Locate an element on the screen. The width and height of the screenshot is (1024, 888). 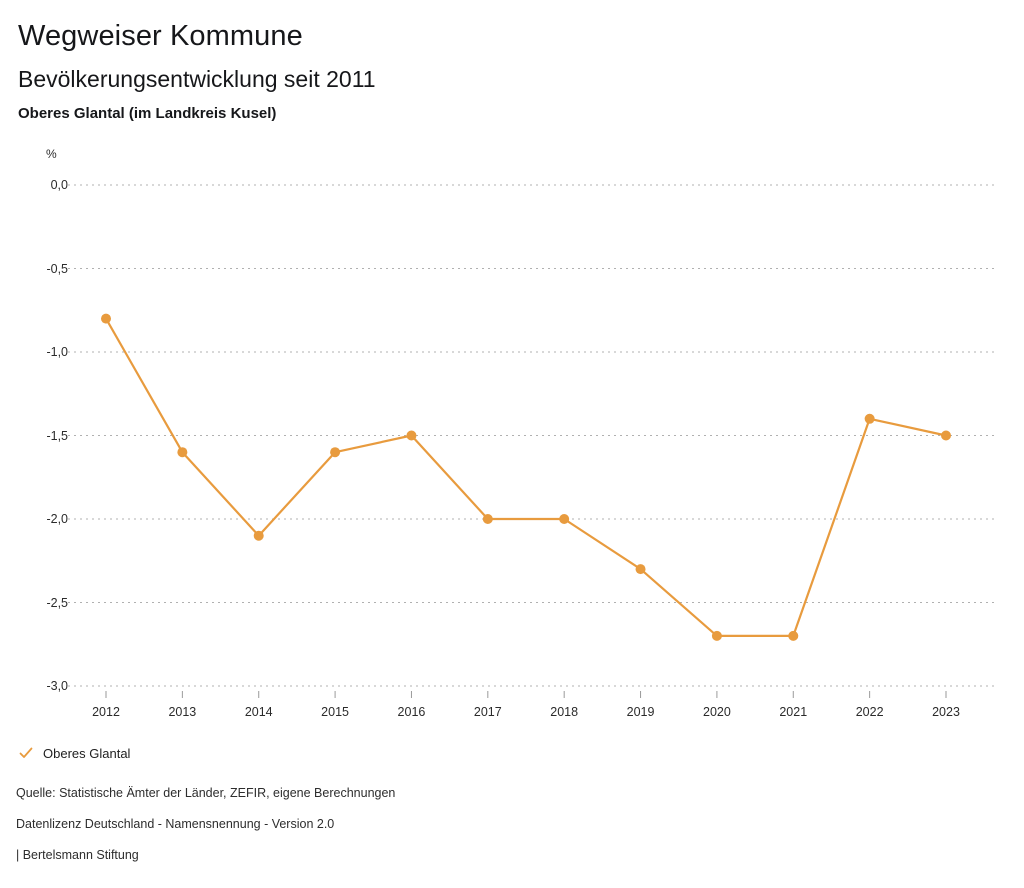
y-axis-tick-label: -2,5 is located at coordinates (57, 602).